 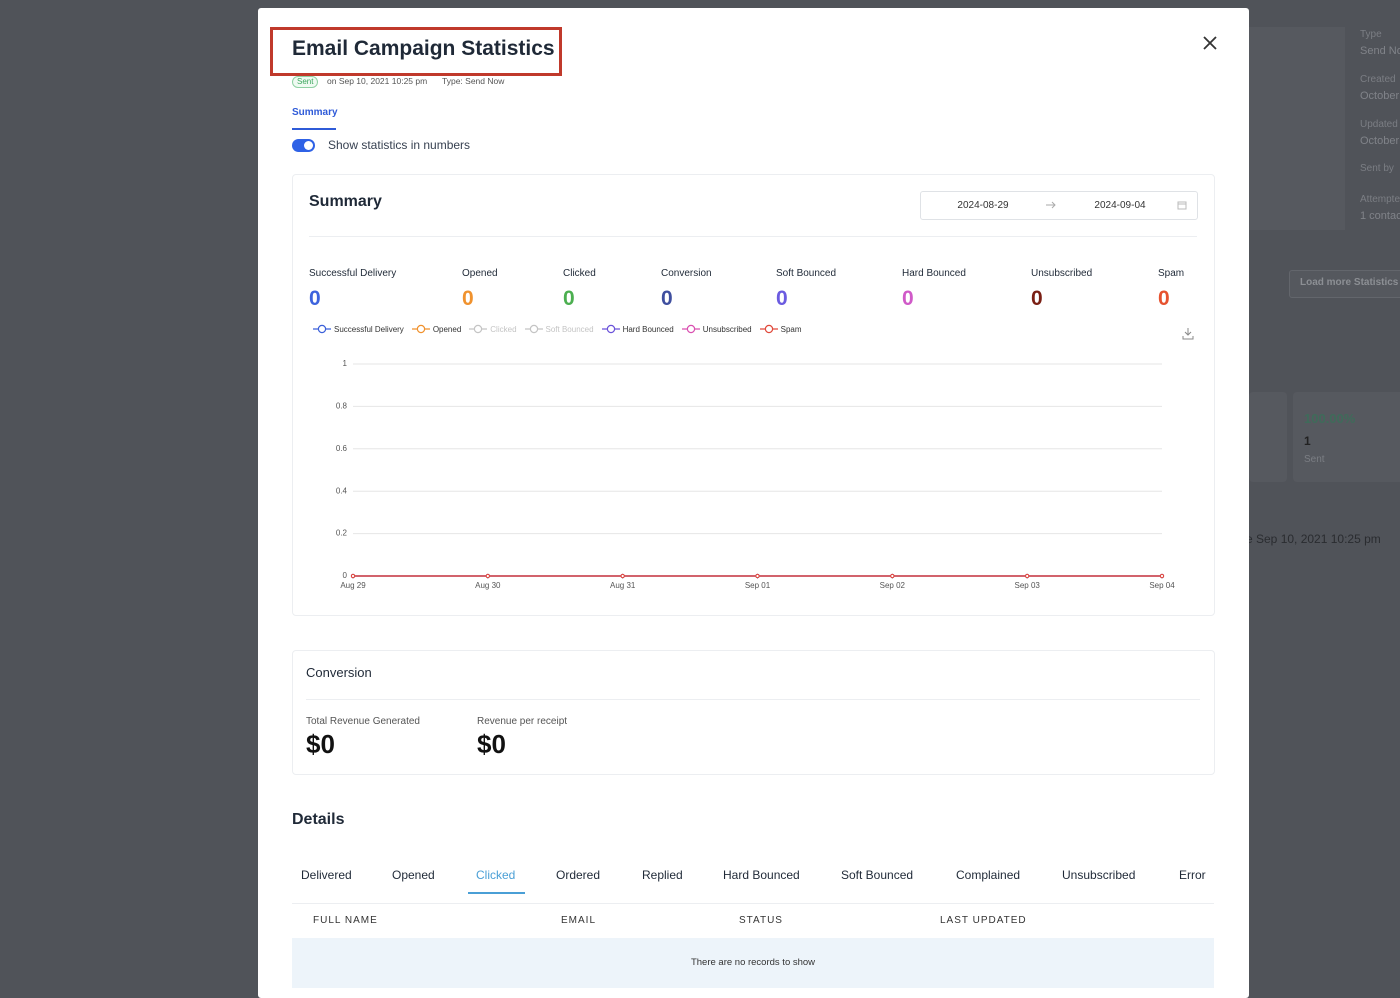 What do you see at coordinates (399, 144) in the screenshot?
I see `toggle-label: Show statistics in numbers` at bounding box center [399, 144].